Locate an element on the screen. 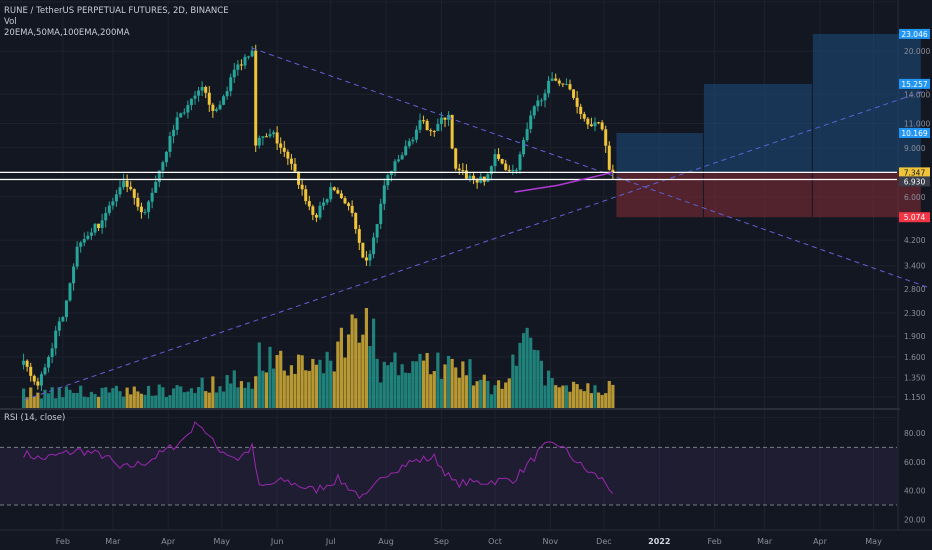  time-tick-label: Aug is located at coordinates (386, 541).